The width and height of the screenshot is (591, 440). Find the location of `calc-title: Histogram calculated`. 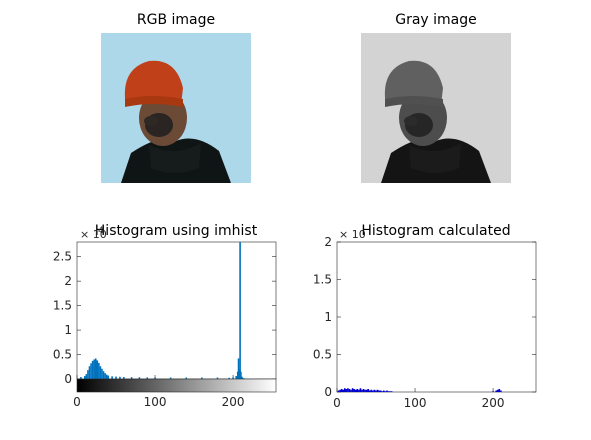

calc-title: Histogram calculated is located at coordinates (435, 231).